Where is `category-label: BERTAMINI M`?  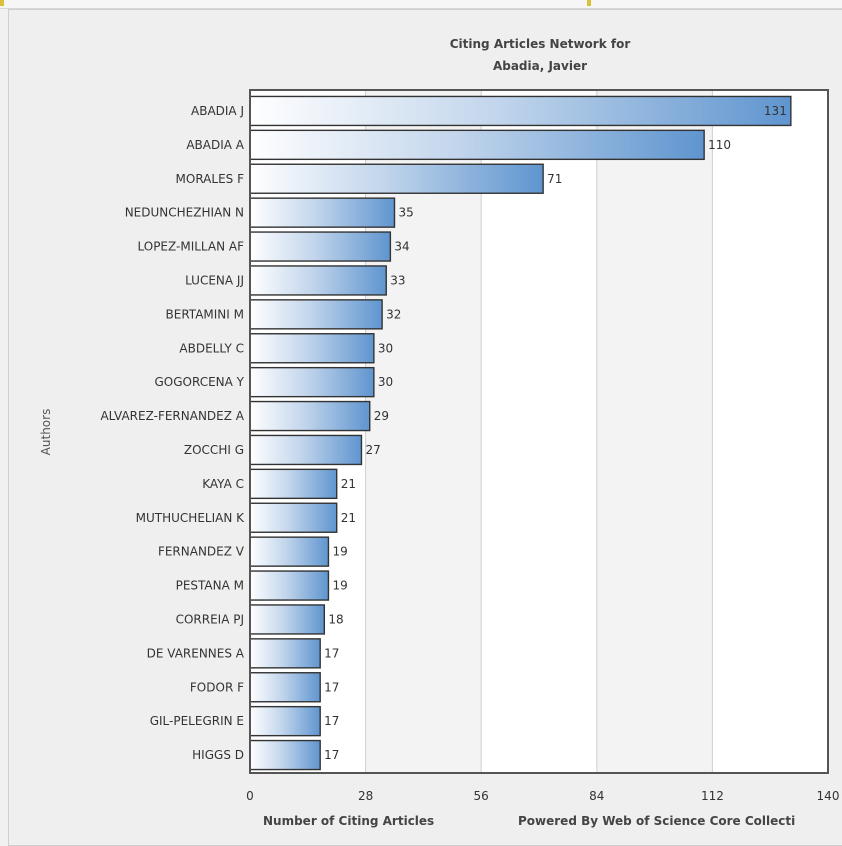 category-label: BERTAMINI M is located at coordinates (205, 314).